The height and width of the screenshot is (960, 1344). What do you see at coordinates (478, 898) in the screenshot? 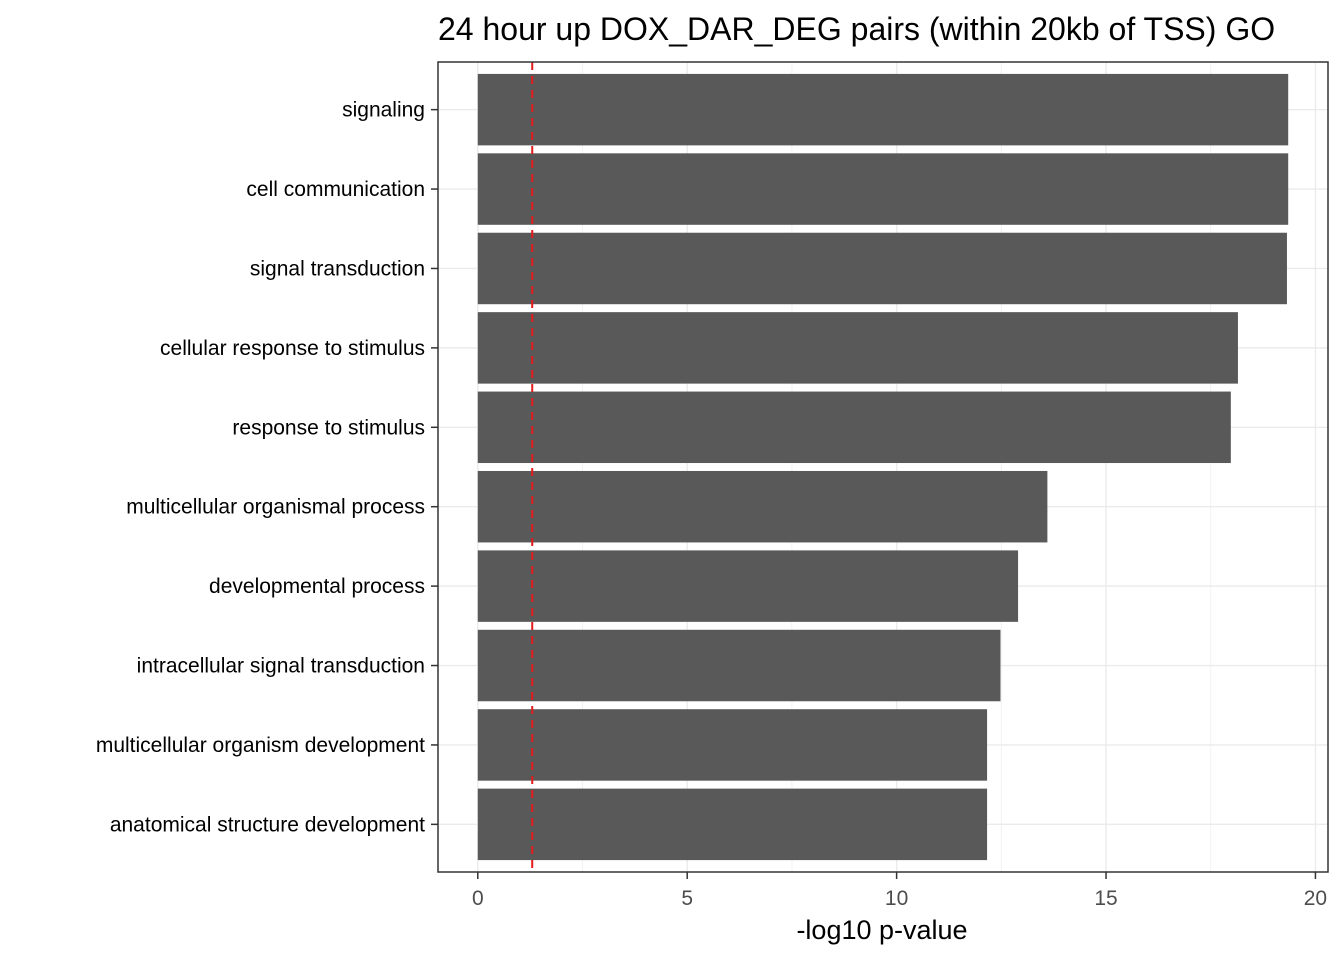
I see `x-tick-label: 0` at bounding box center [478, 898].